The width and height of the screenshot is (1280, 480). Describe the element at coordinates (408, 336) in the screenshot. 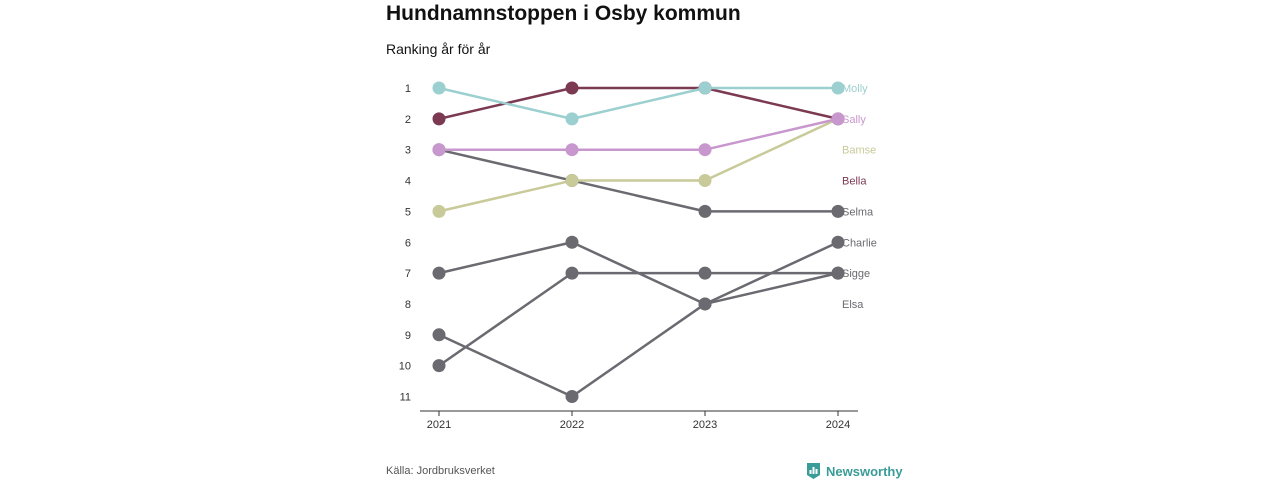

I see `y-tick-label: 9` at that location.